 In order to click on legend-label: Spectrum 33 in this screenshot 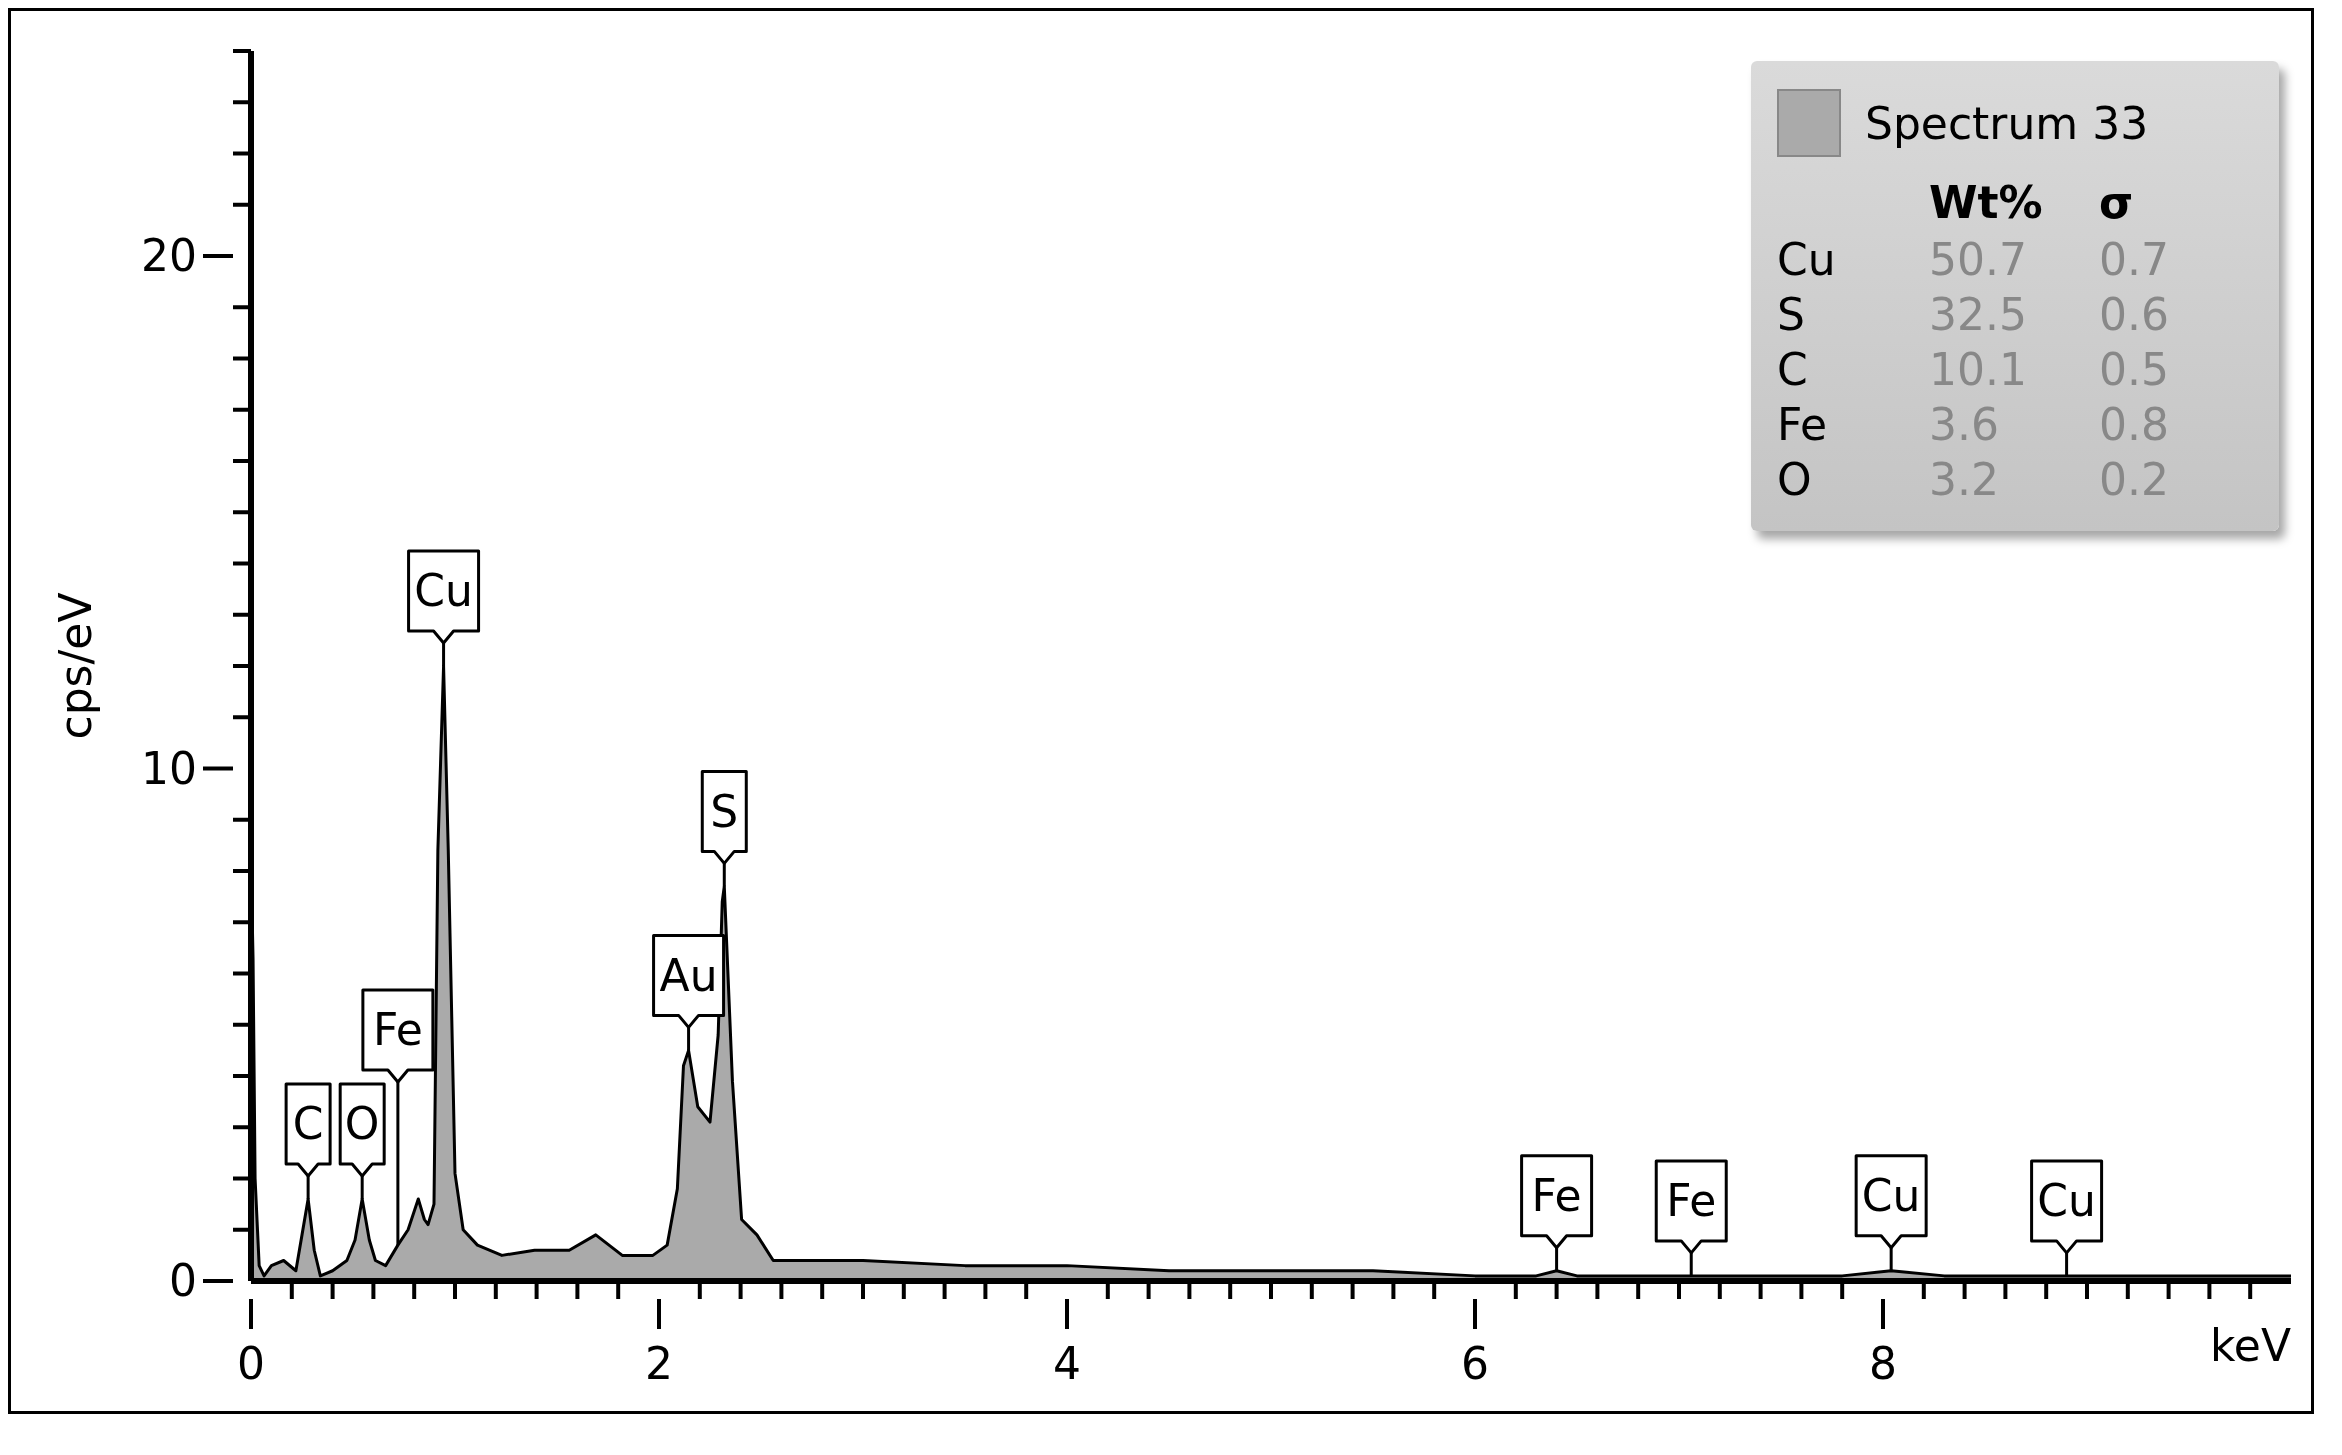, I will do `click(2007, 123)`.